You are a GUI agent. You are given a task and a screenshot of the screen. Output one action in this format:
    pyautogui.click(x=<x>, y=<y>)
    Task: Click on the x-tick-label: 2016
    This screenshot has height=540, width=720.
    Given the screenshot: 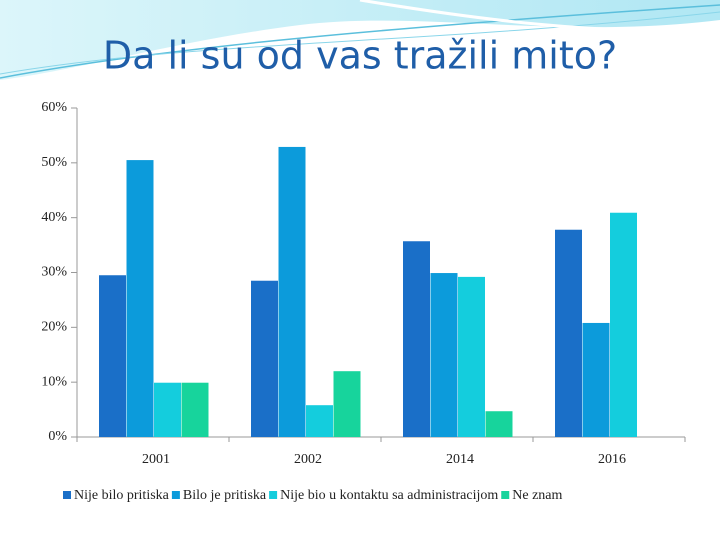 What is the action you would take?
    pyautogui.click(x=612, y=459)
    